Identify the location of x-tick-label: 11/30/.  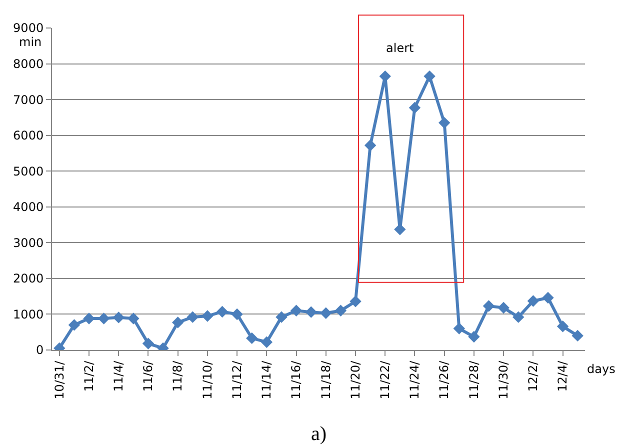
(503, 380).